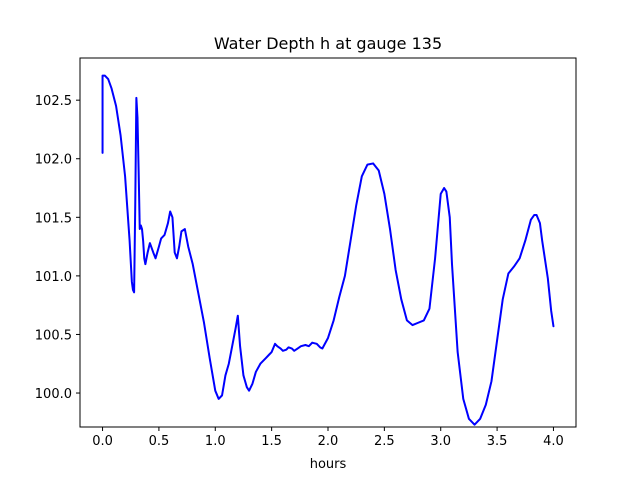 The height and width of the screenshot is (484, 640). Describe the element at coordinates (328, 43) in the screenshot. I see `chart-title: Water Depth h at gauge 135` at that location.